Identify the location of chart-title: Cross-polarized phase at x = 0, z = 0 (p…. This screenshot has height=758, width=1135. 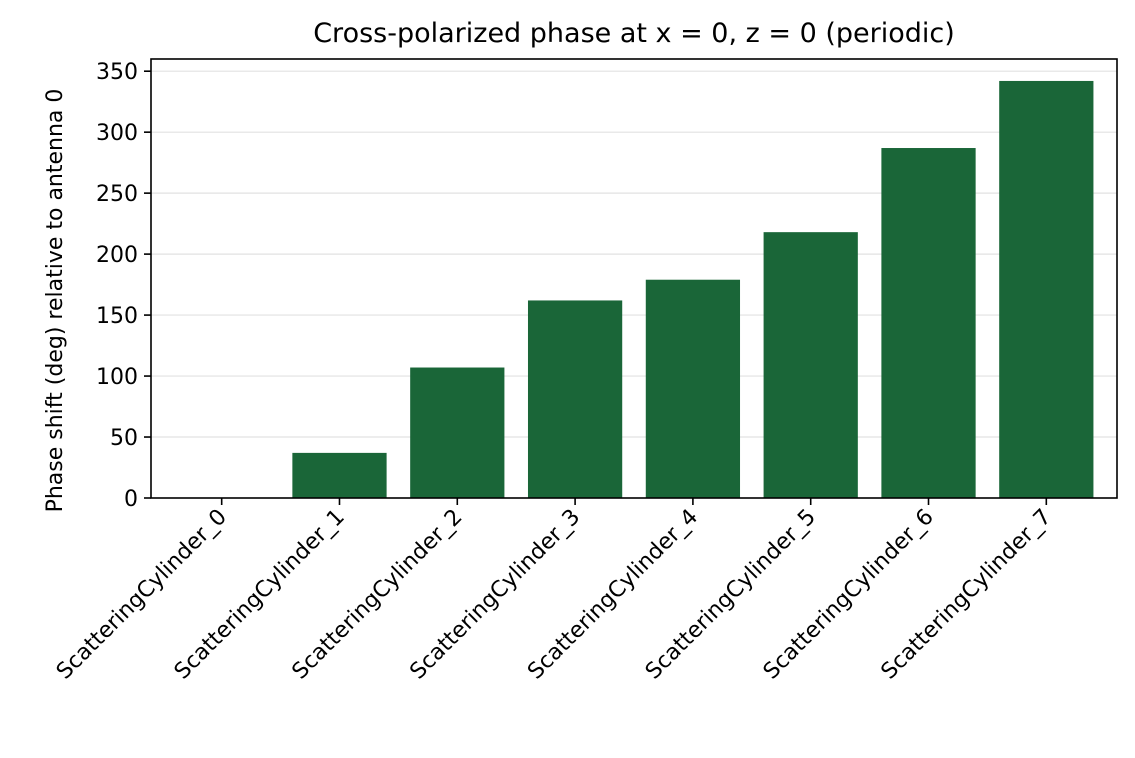
(634, 33).